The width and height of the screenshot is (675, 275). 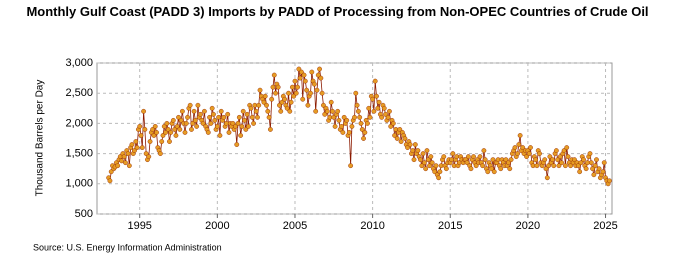 What do you see at coordinates (84, 214) in the screenshot?
I see `y-tick-label: 500` at bounding box center [84, 214].